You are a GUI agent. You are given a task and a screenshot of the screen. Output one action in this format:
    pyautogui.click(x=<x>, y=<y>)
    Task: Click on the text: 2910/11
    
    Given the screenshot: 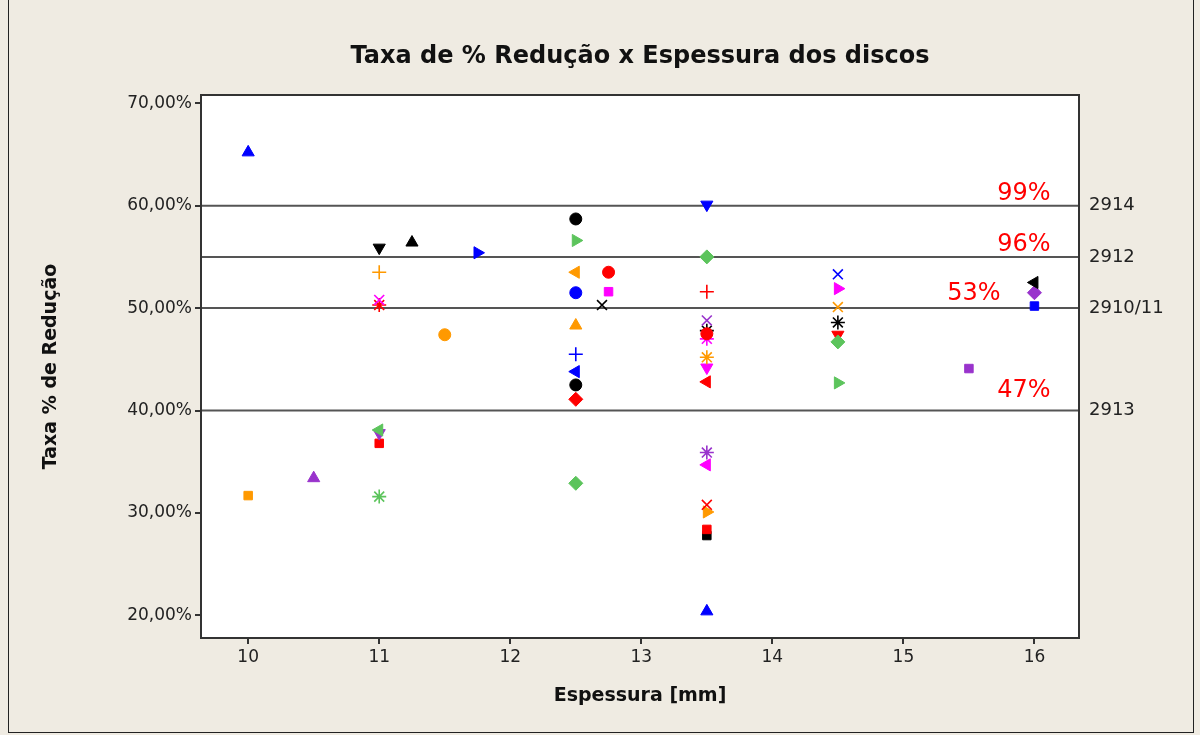 What is the action you would take?
    pyautogui.click(x=1126, y=306)
    